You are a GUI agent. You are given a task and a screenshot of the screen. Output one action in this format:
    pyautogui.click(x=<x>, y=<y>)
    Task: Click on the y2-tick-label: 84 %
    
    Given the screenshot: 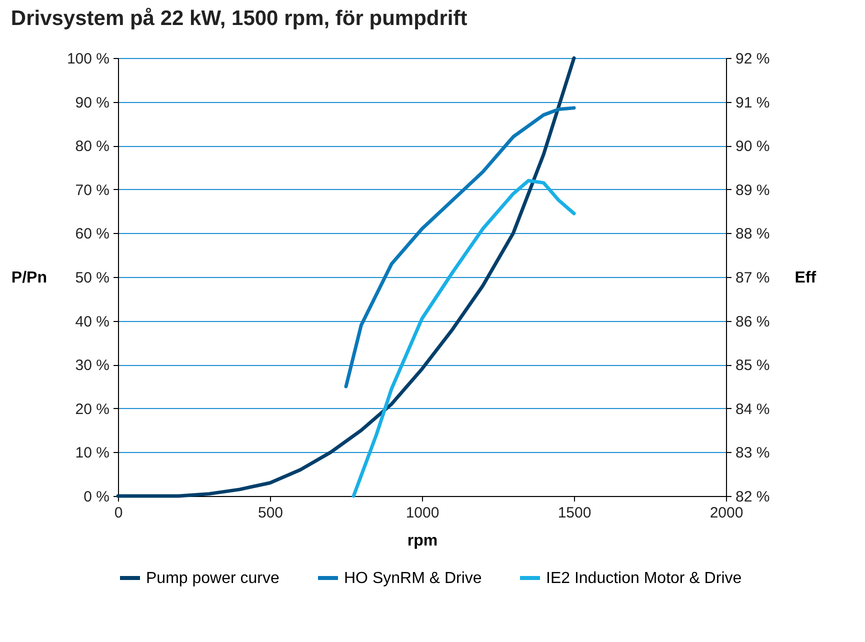 What is the action you would take?
    pyautogui.click(x=753, y=409)
    